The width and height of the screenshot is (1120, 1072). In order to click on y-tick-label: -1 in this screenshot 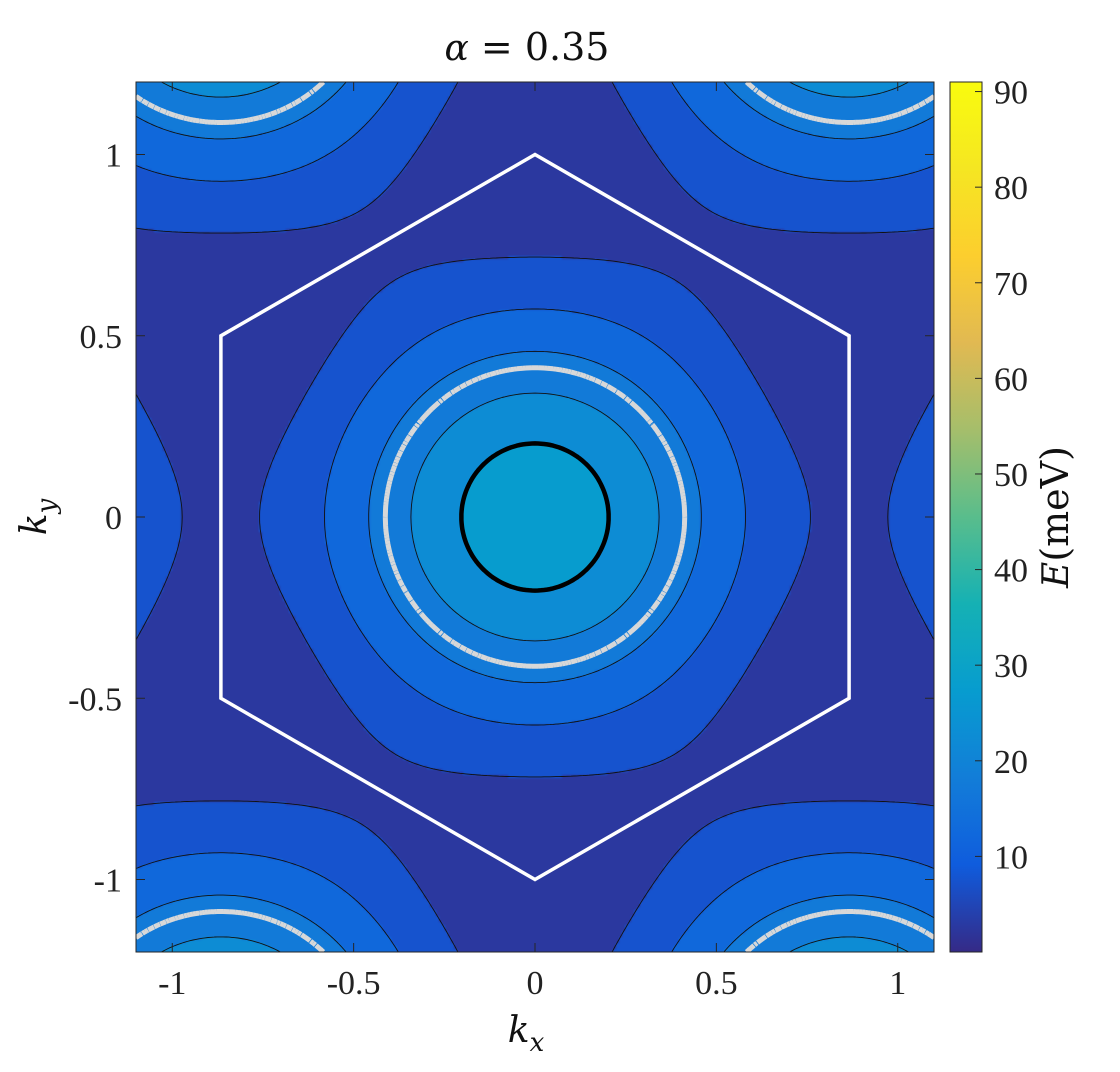, I will do `click(108, 881)`.